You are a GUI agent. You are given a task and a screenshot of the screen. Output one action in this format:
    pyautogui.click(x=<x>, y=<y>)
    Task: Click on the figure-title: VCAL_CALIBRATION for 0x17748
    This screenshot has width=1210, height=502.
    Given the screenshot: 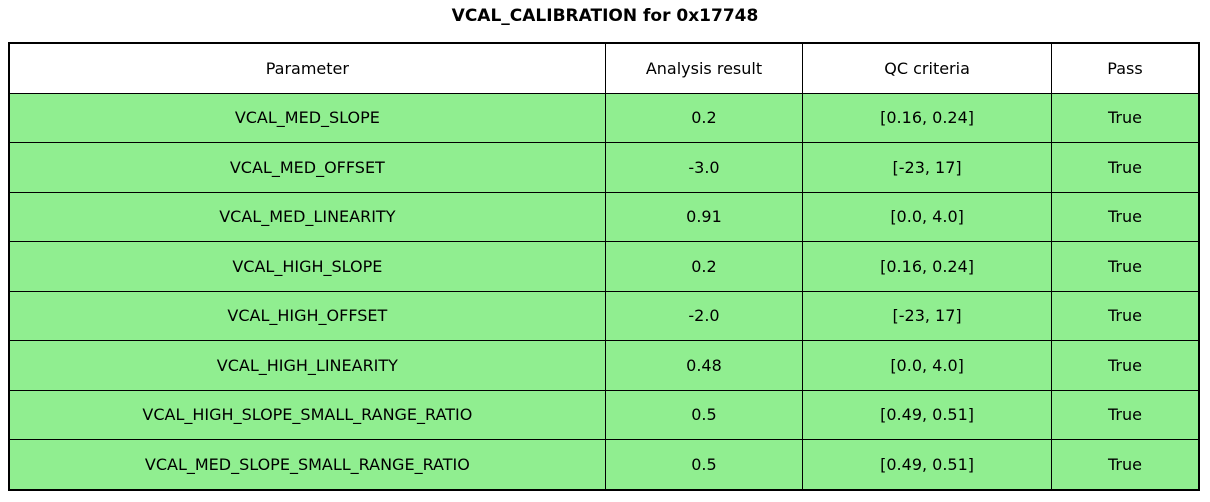 What is the action you would take?
    pyautogui.click(x=605, y=16)
    